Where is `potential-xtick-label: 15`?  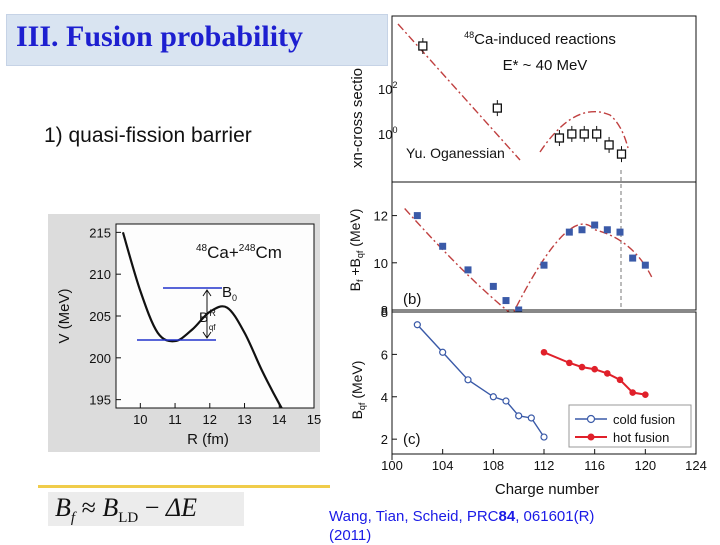 potential-xtick-label: 15 is located at coordinates (314, 419).